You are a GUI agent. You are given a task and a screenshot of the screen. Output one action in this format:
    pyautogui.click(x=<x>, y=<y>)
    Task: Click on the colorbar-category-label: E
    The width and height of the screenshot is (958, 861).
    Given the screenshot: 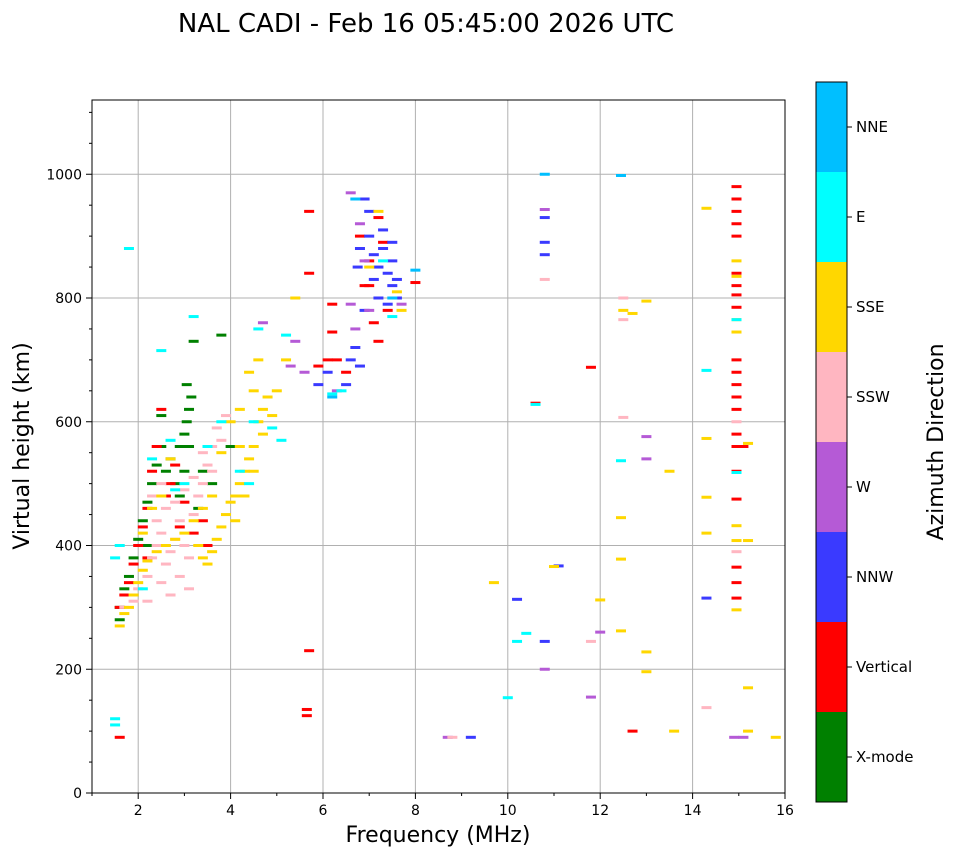 What is the action you would take?
    pyautogui.click(x=860, y=217)
    